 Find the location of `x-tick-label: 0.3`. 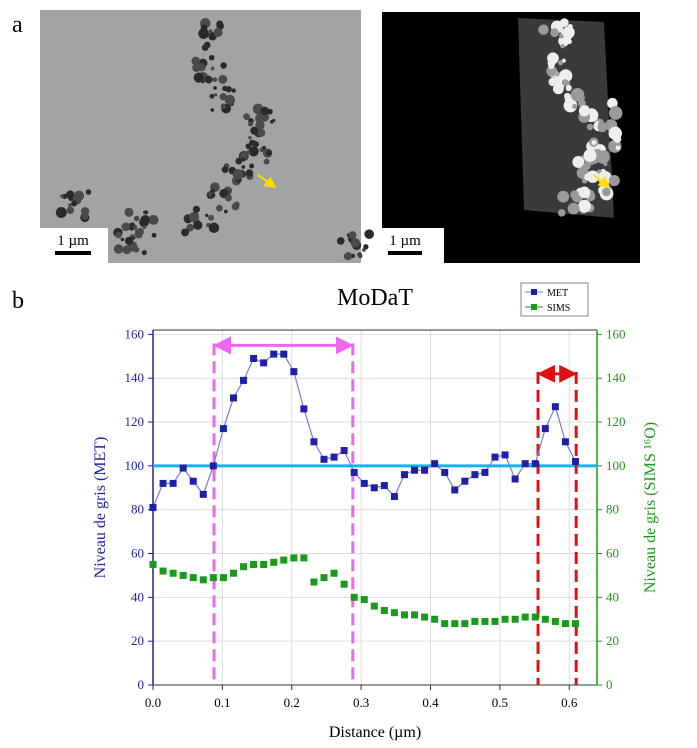

x-tick-label: 0.3 is located at coordinates (361, 702).